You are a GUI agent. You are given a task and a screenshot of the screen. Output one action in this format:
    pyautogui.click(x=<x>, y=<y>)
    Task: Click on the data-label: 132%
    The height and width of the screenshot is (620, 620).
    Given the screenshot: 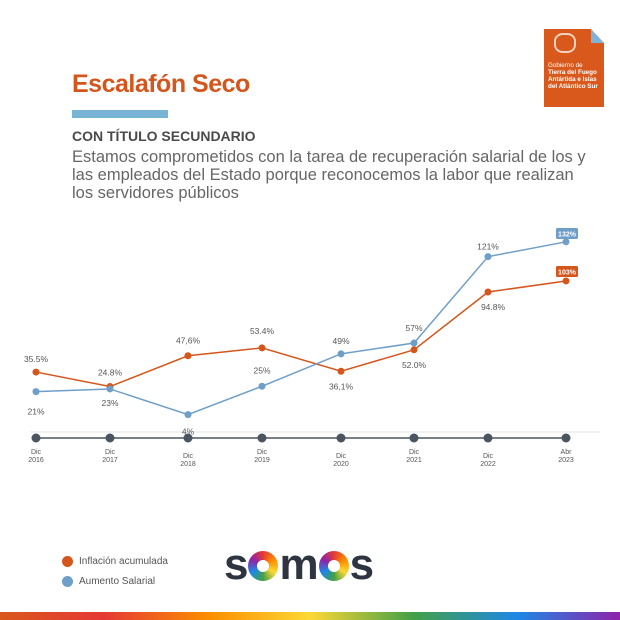 What is the action you would take?
    pyautogui.click(x=567, y=235)
    